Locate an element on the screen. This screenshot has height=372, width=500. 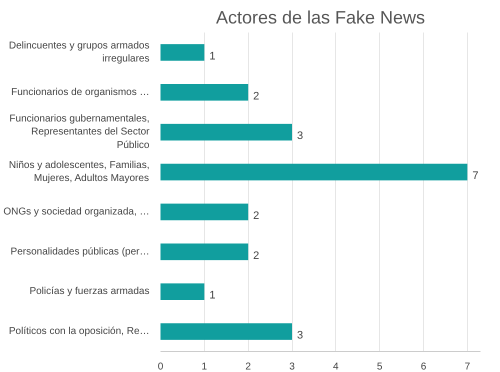
x-tick-label: 7 is located at coordinates (467, 367).